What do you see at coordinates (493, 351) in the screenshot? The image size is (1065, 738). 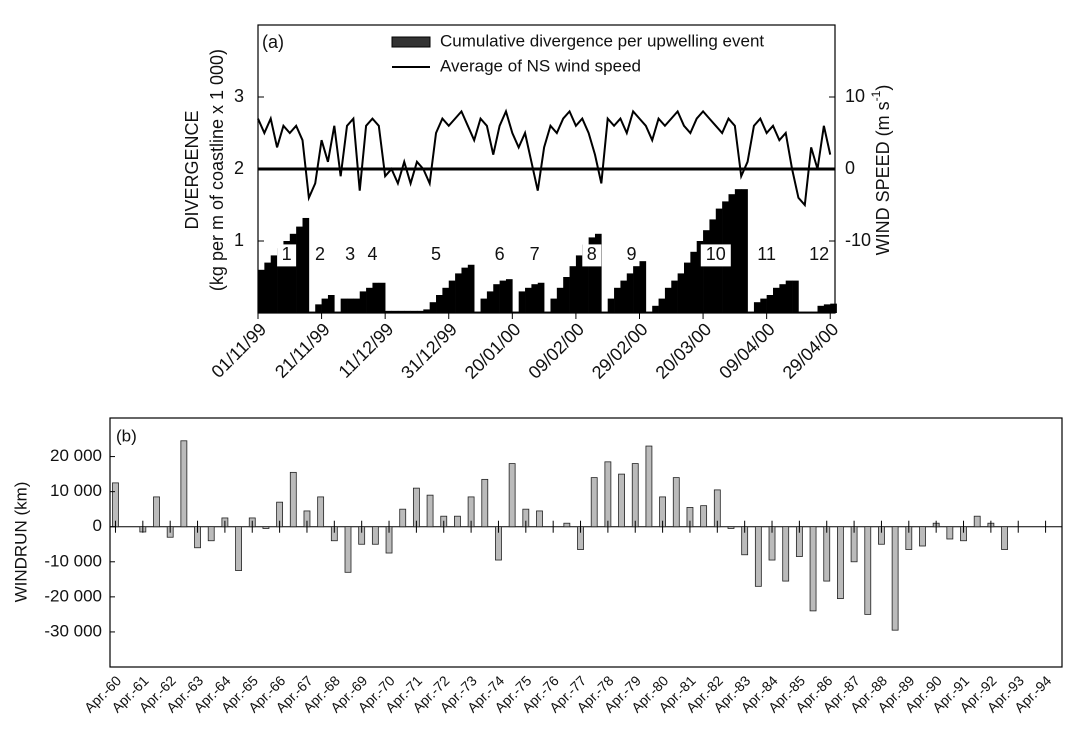 I see `x-tick-label: 20/01/00` at bounding box center [493, 351].